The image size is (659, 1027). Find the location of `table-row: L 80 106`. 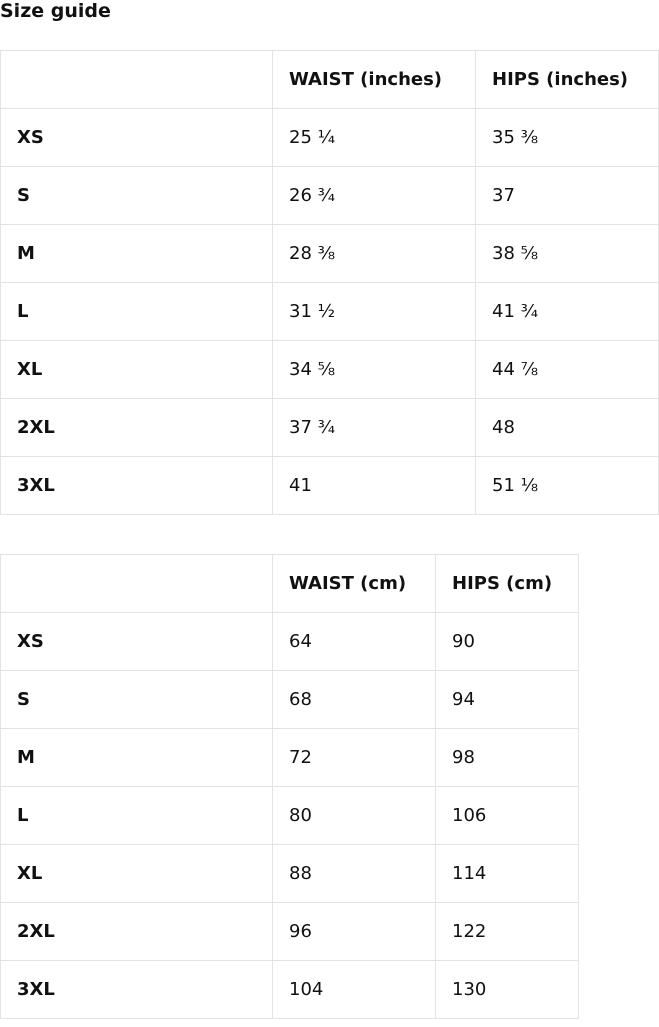

table-row: L 80 106 is located at coordinates (289, 815).